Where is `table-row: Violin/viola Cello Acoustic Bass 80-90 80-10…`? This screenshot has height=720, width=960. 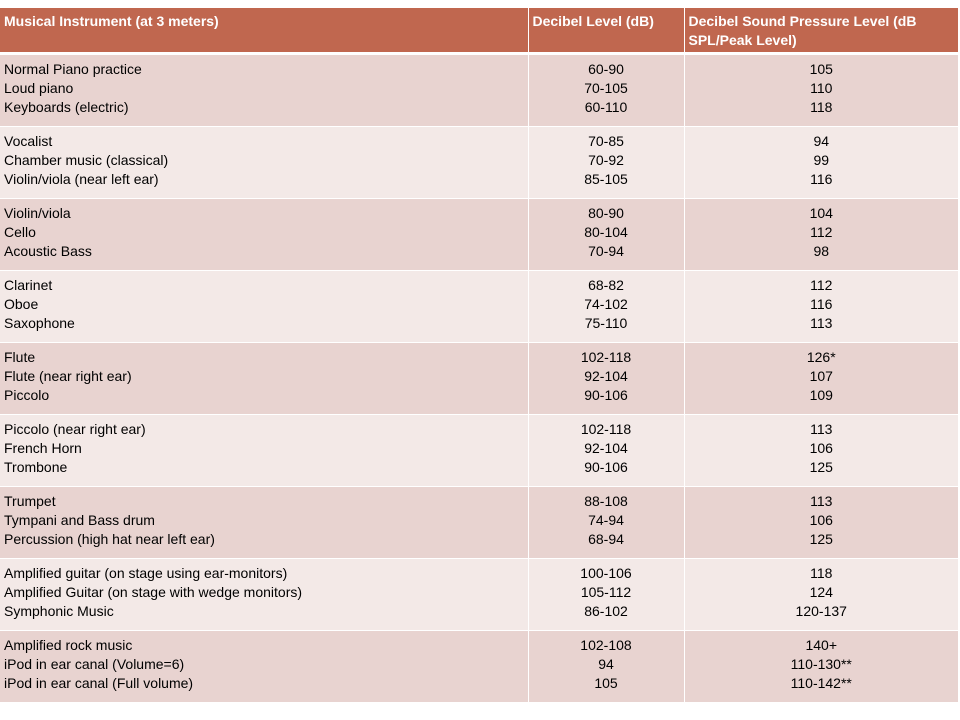 table-row: Violin/viola Cello Acoustic Bass 80-90 80-10… is located at coordinates (479, 234).